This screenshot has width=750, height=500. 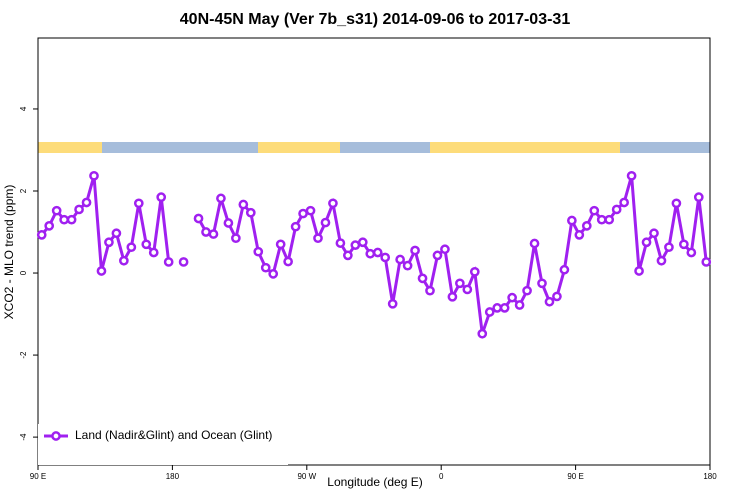 What do you see at coordinates (23, 108) in the screenshot?
I see `y-tick-label: 4` at bounding box center [23, 108].